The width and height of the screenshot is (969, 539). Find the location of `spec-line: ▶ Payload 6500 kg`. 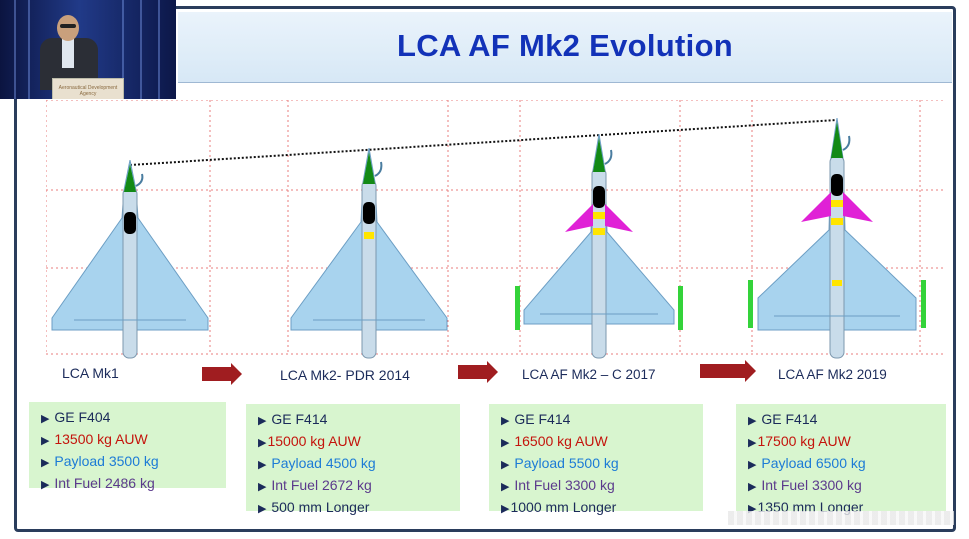

spec-line: ▶ Payload 6500 kg is located at coordinates (807, 463).